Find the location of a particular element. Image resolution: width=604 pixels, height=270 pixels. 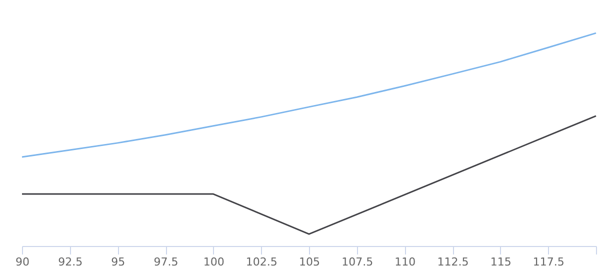

x-tick-label: 112.5 is located at coordinates (453, 262).